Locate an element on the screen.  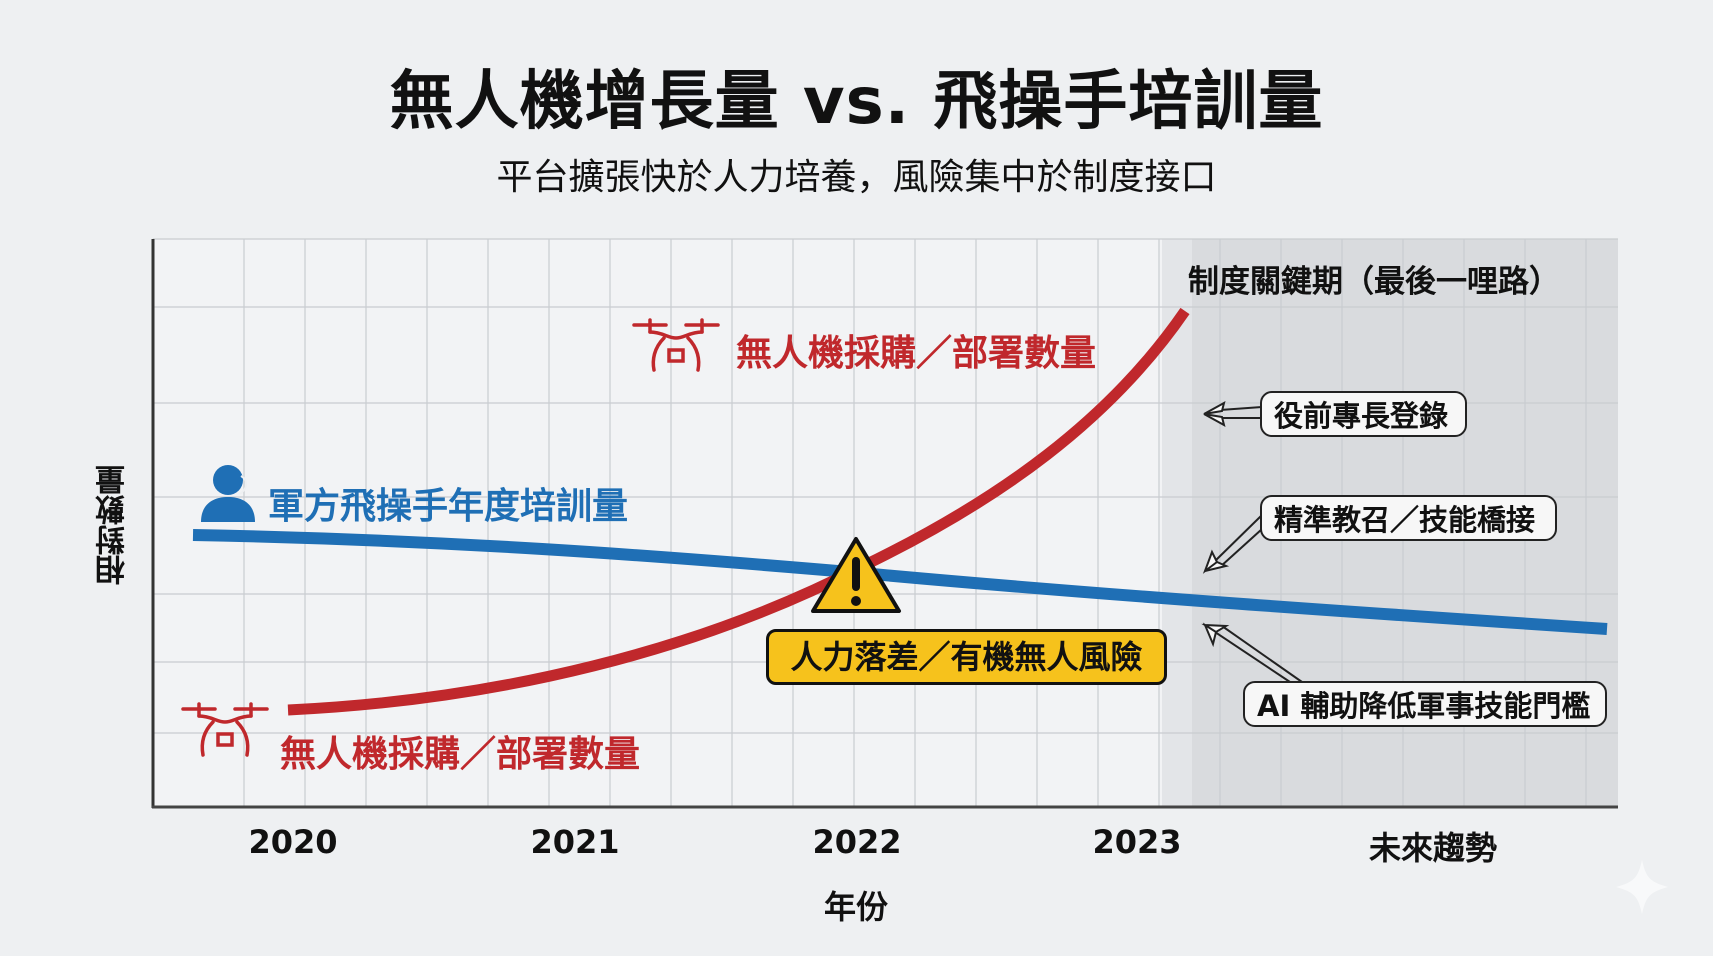
critical-period-label: 制度關鍵期（最後一哩路） is located at coordinates (1374, 282).